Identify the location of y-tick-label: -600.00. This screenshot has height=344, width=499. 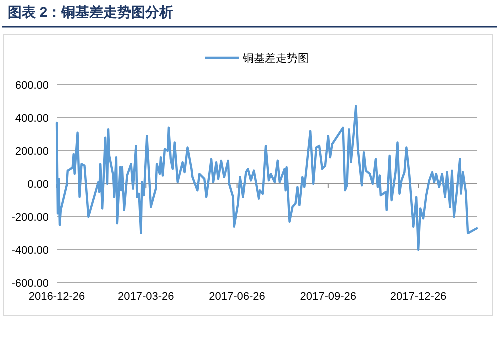
(30, 284).